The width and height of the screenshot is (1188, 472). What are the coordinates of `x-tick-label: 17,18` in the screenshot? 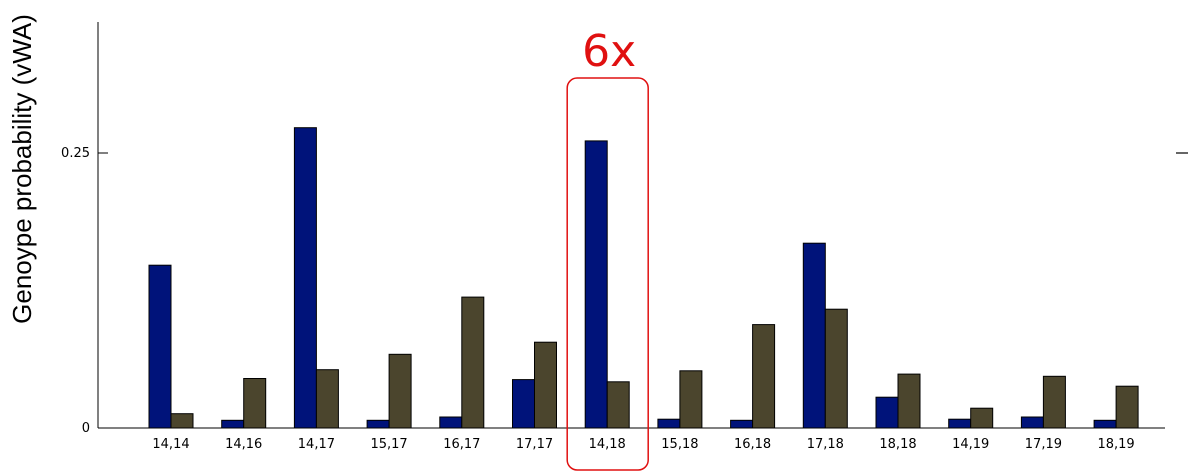 It's located at (825, 444).